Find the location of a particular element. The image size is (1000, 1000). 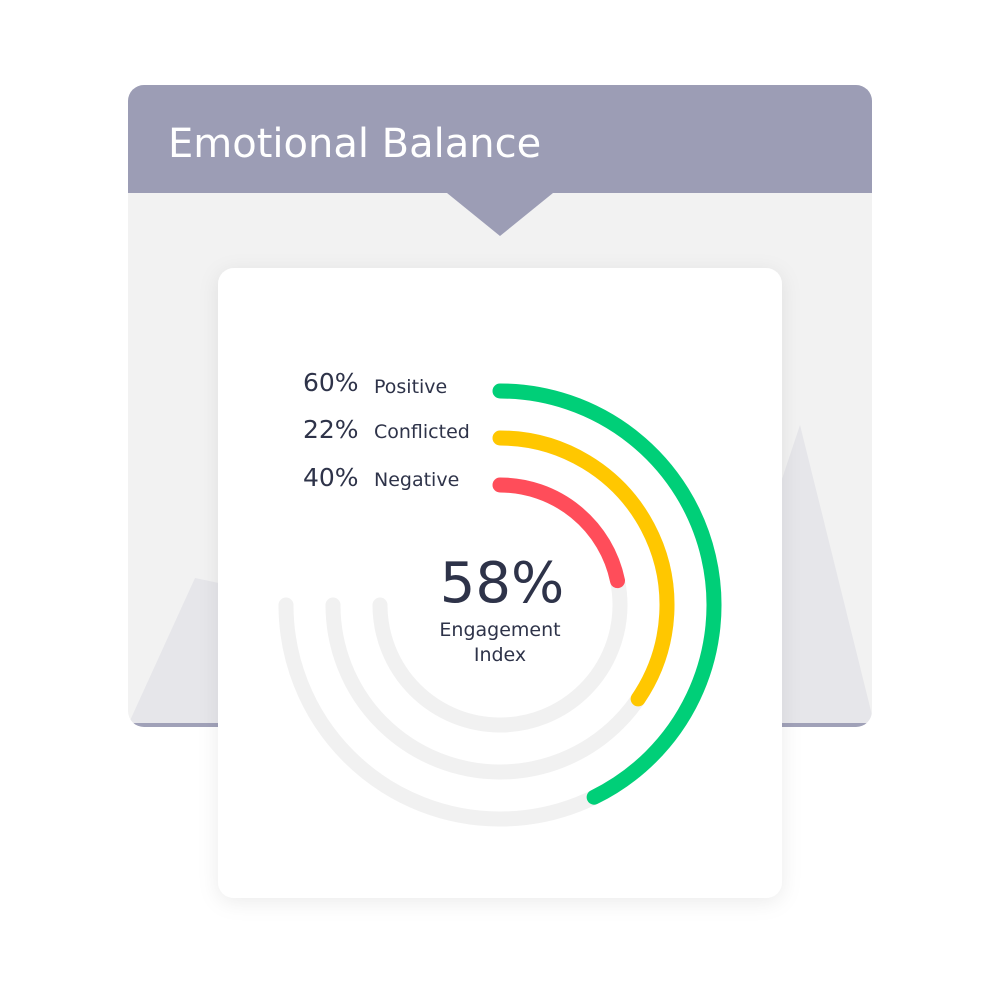

ring-arc-positive is located at coordinates (607, 594).